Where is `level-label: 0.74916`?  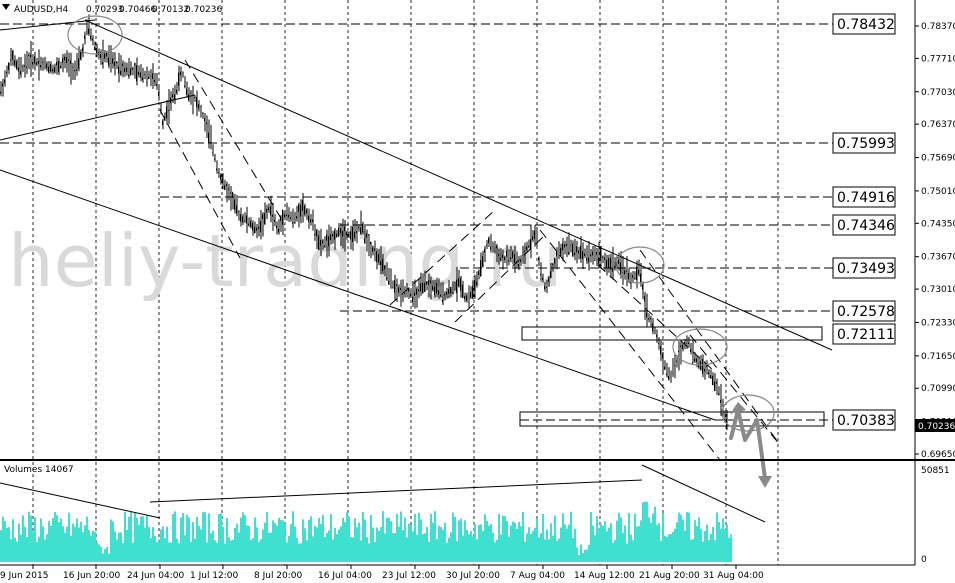 level-label: 0.74916 is located at coordinates (866, 198).